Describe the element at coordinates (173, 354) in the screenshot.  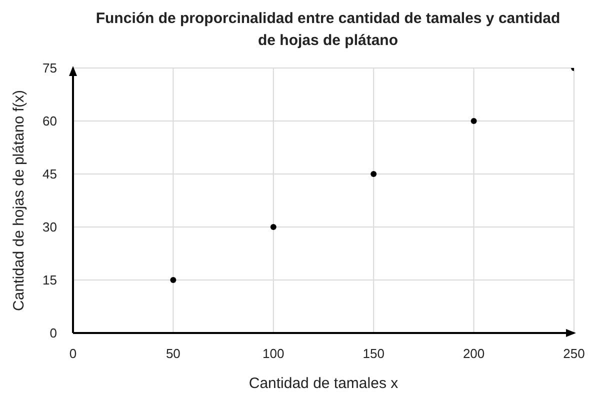
I see `x-tick-label: 50` at that location.